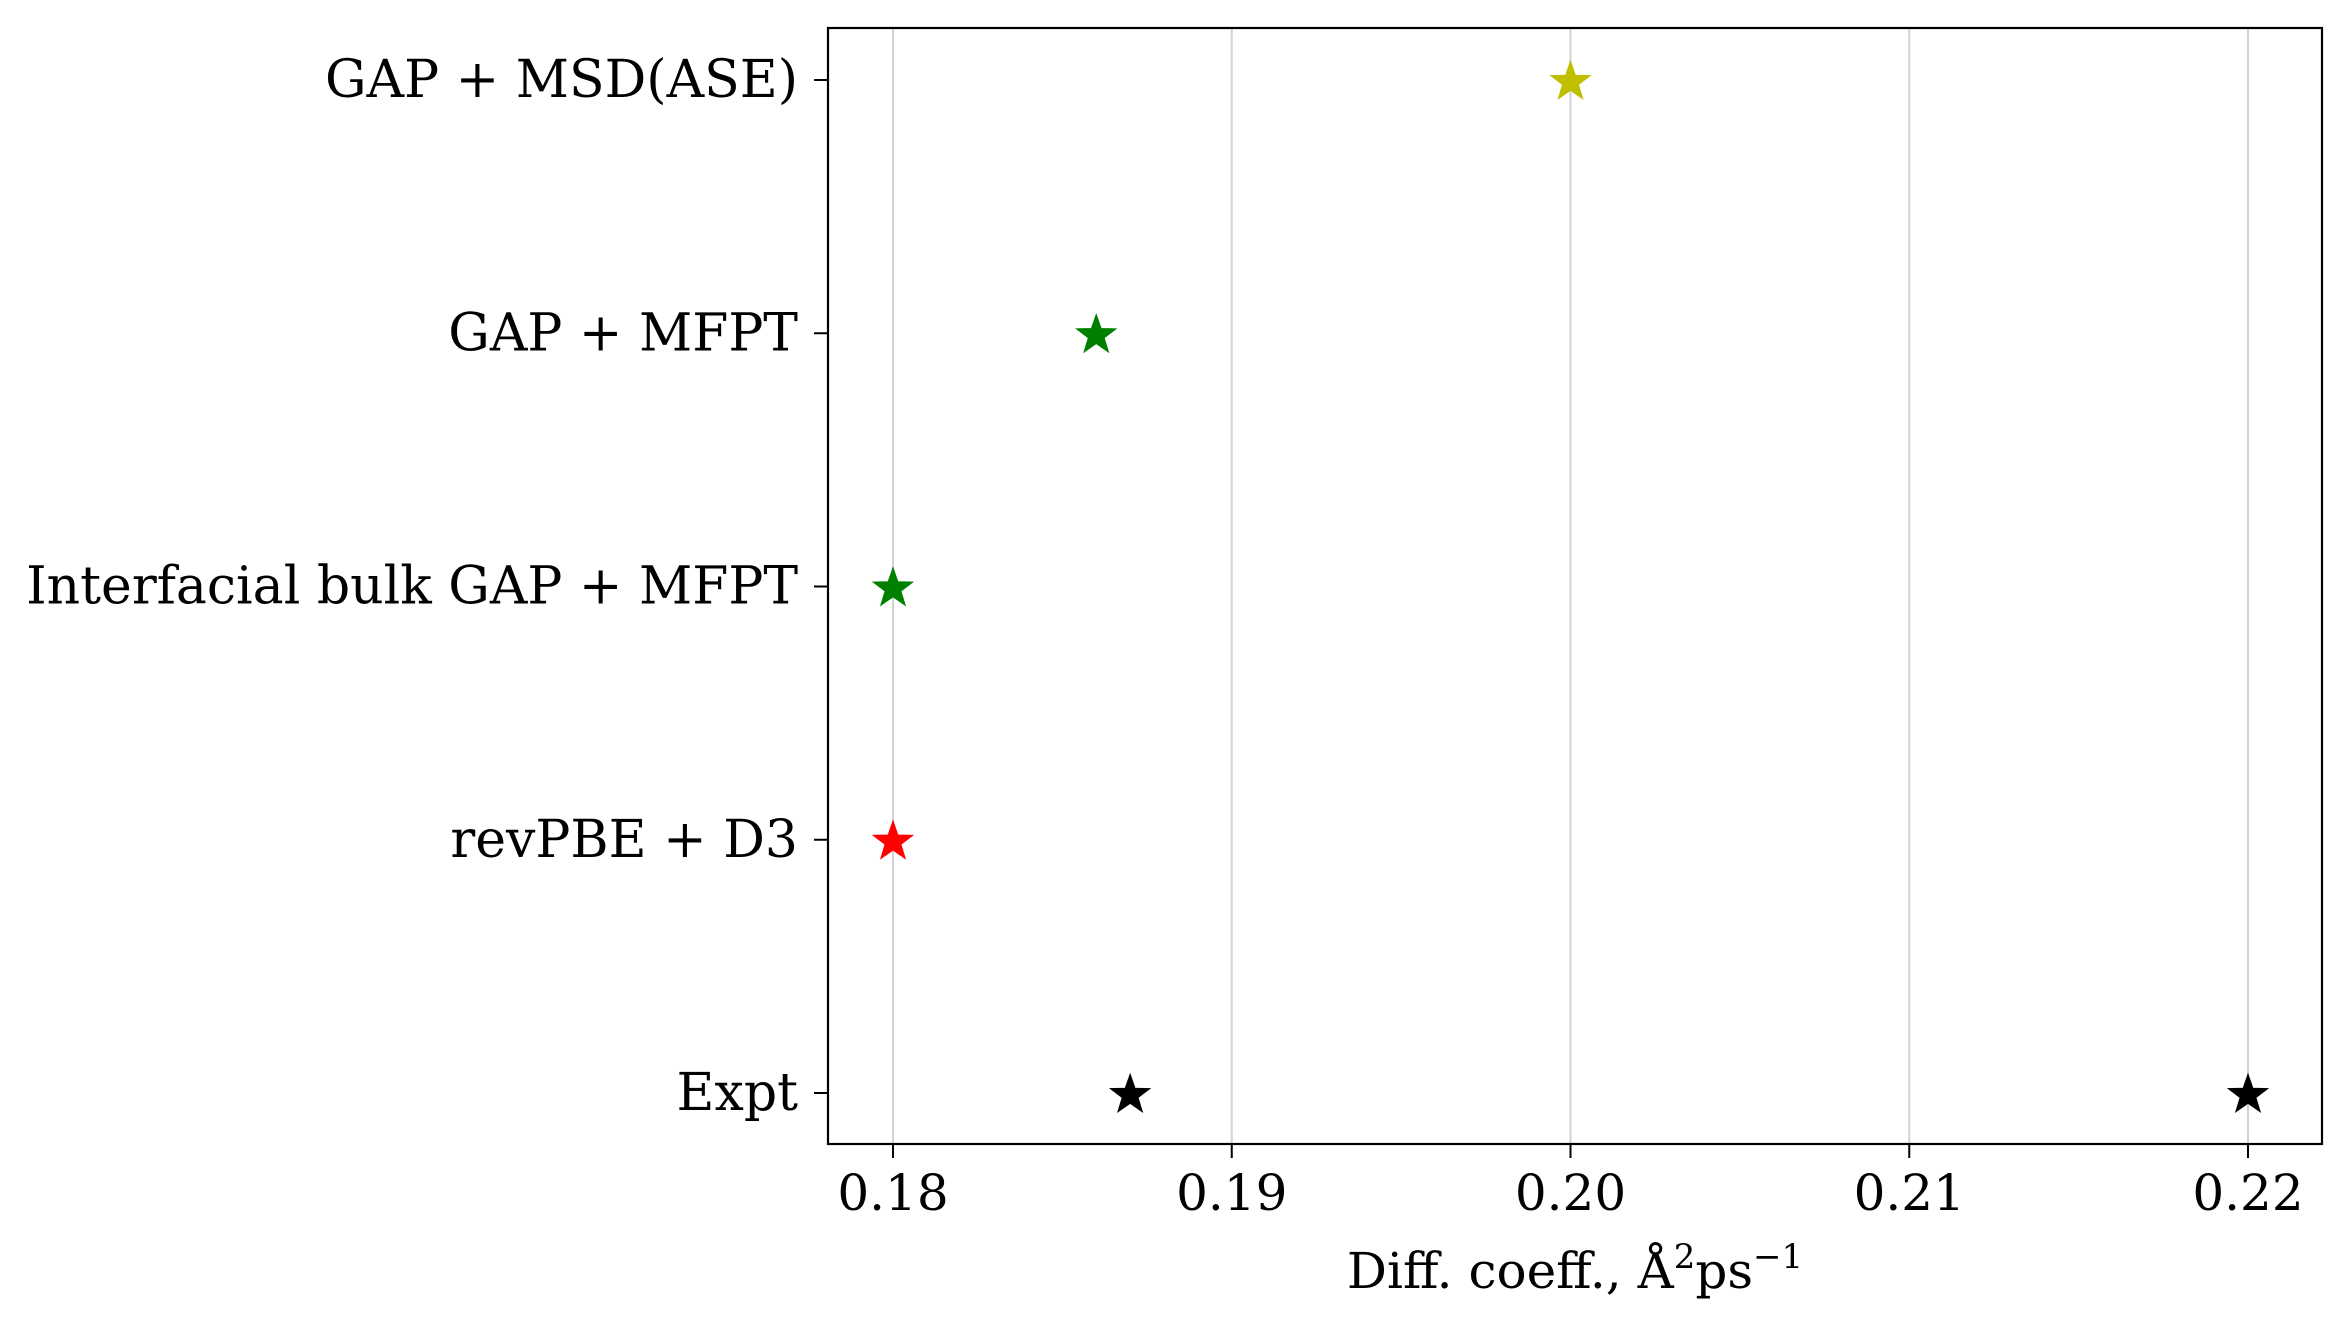 This screenshot has height=1331, width=2340. I want to click on x-tick-label: 0.20, so click(1570, 1193).